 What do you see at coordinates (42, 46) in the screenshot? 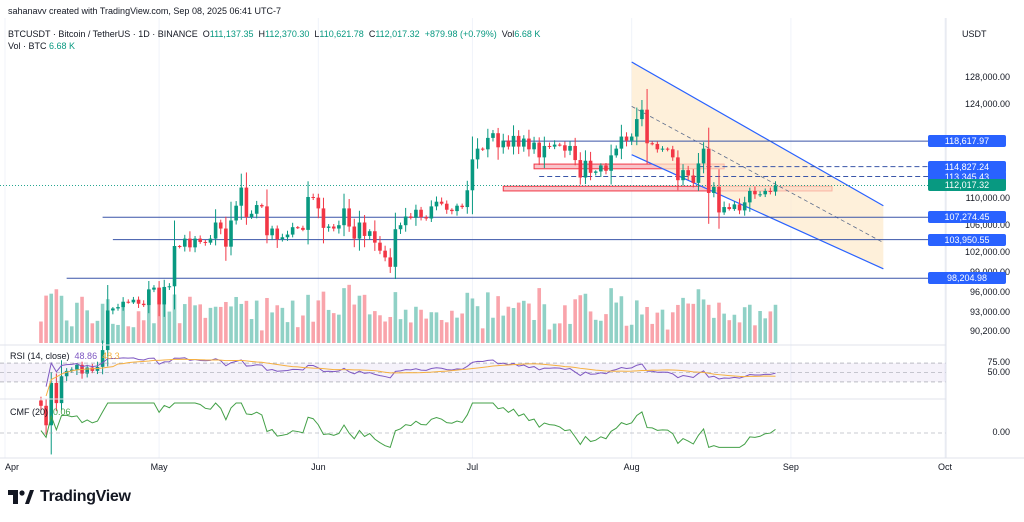
I see `volume-legend: Vol · BTC 6.68 K` at bounding box center [42, 46].